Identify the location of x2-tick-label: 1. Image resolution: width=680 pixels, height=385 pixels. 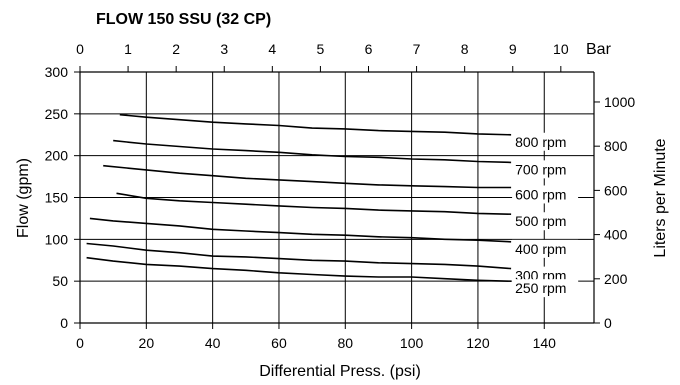
(128, 49).